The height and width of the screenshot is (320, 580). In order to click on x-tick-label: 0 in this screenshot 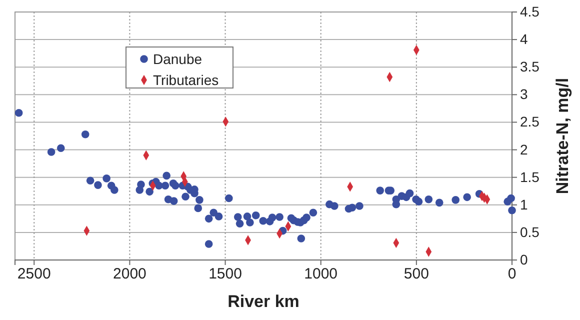, I will do `click(512, 274)`.